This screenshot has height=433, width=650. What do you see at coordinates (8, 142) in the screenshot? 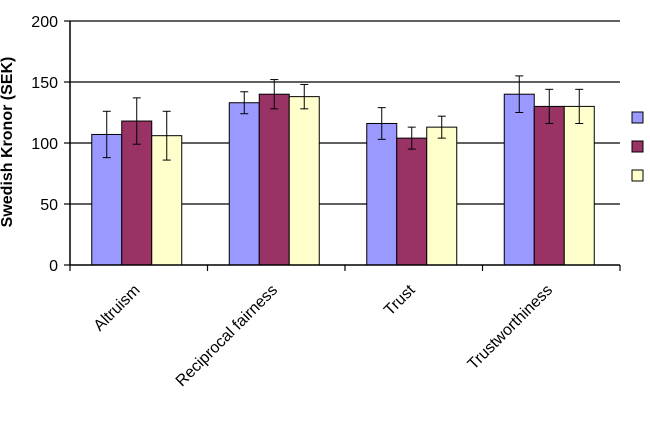
I see `y-axis-label: Swedish Kronor (SEK)` at bounding box center [8, 142].